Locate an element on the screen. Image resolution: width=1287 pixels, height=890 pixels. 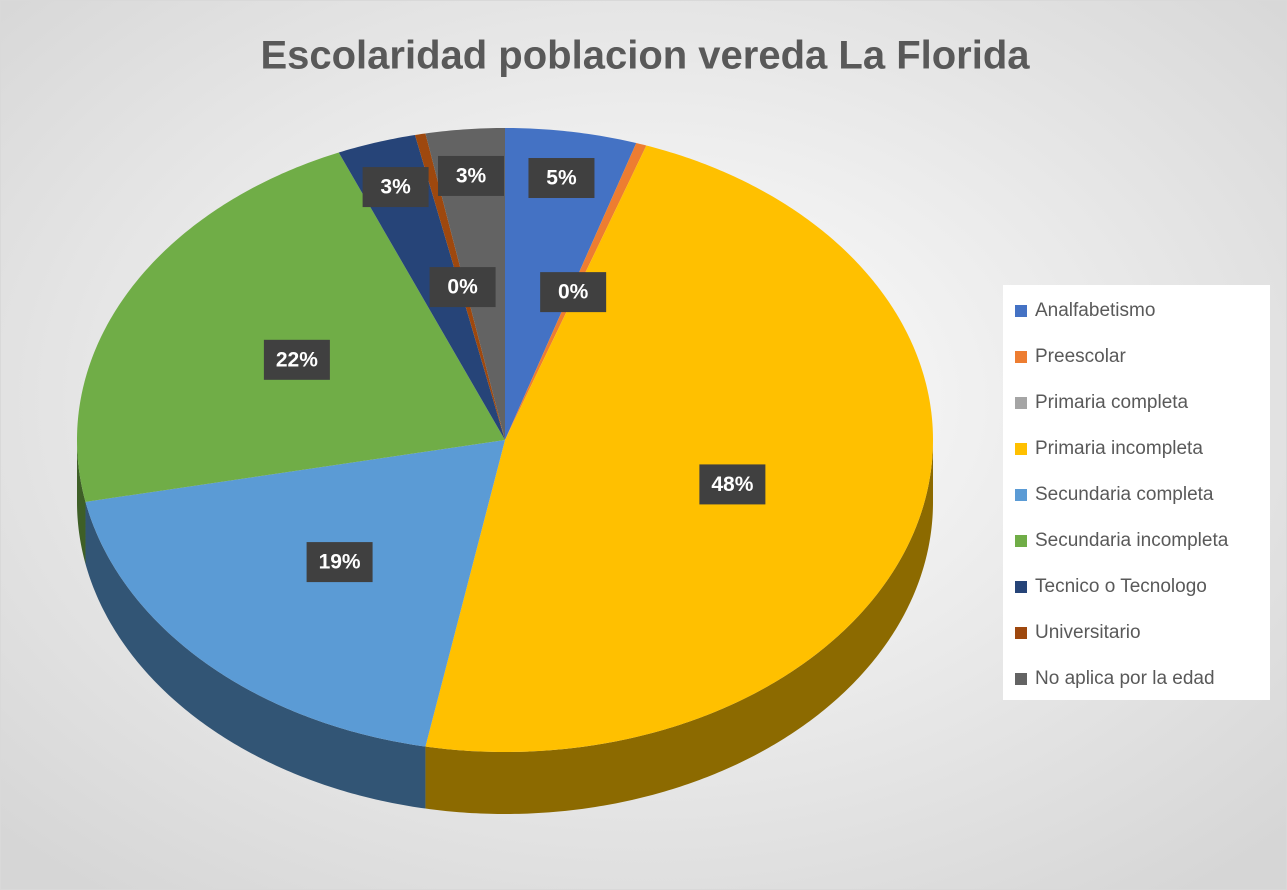
data-label: 48% is located at coordinates (732, 484).